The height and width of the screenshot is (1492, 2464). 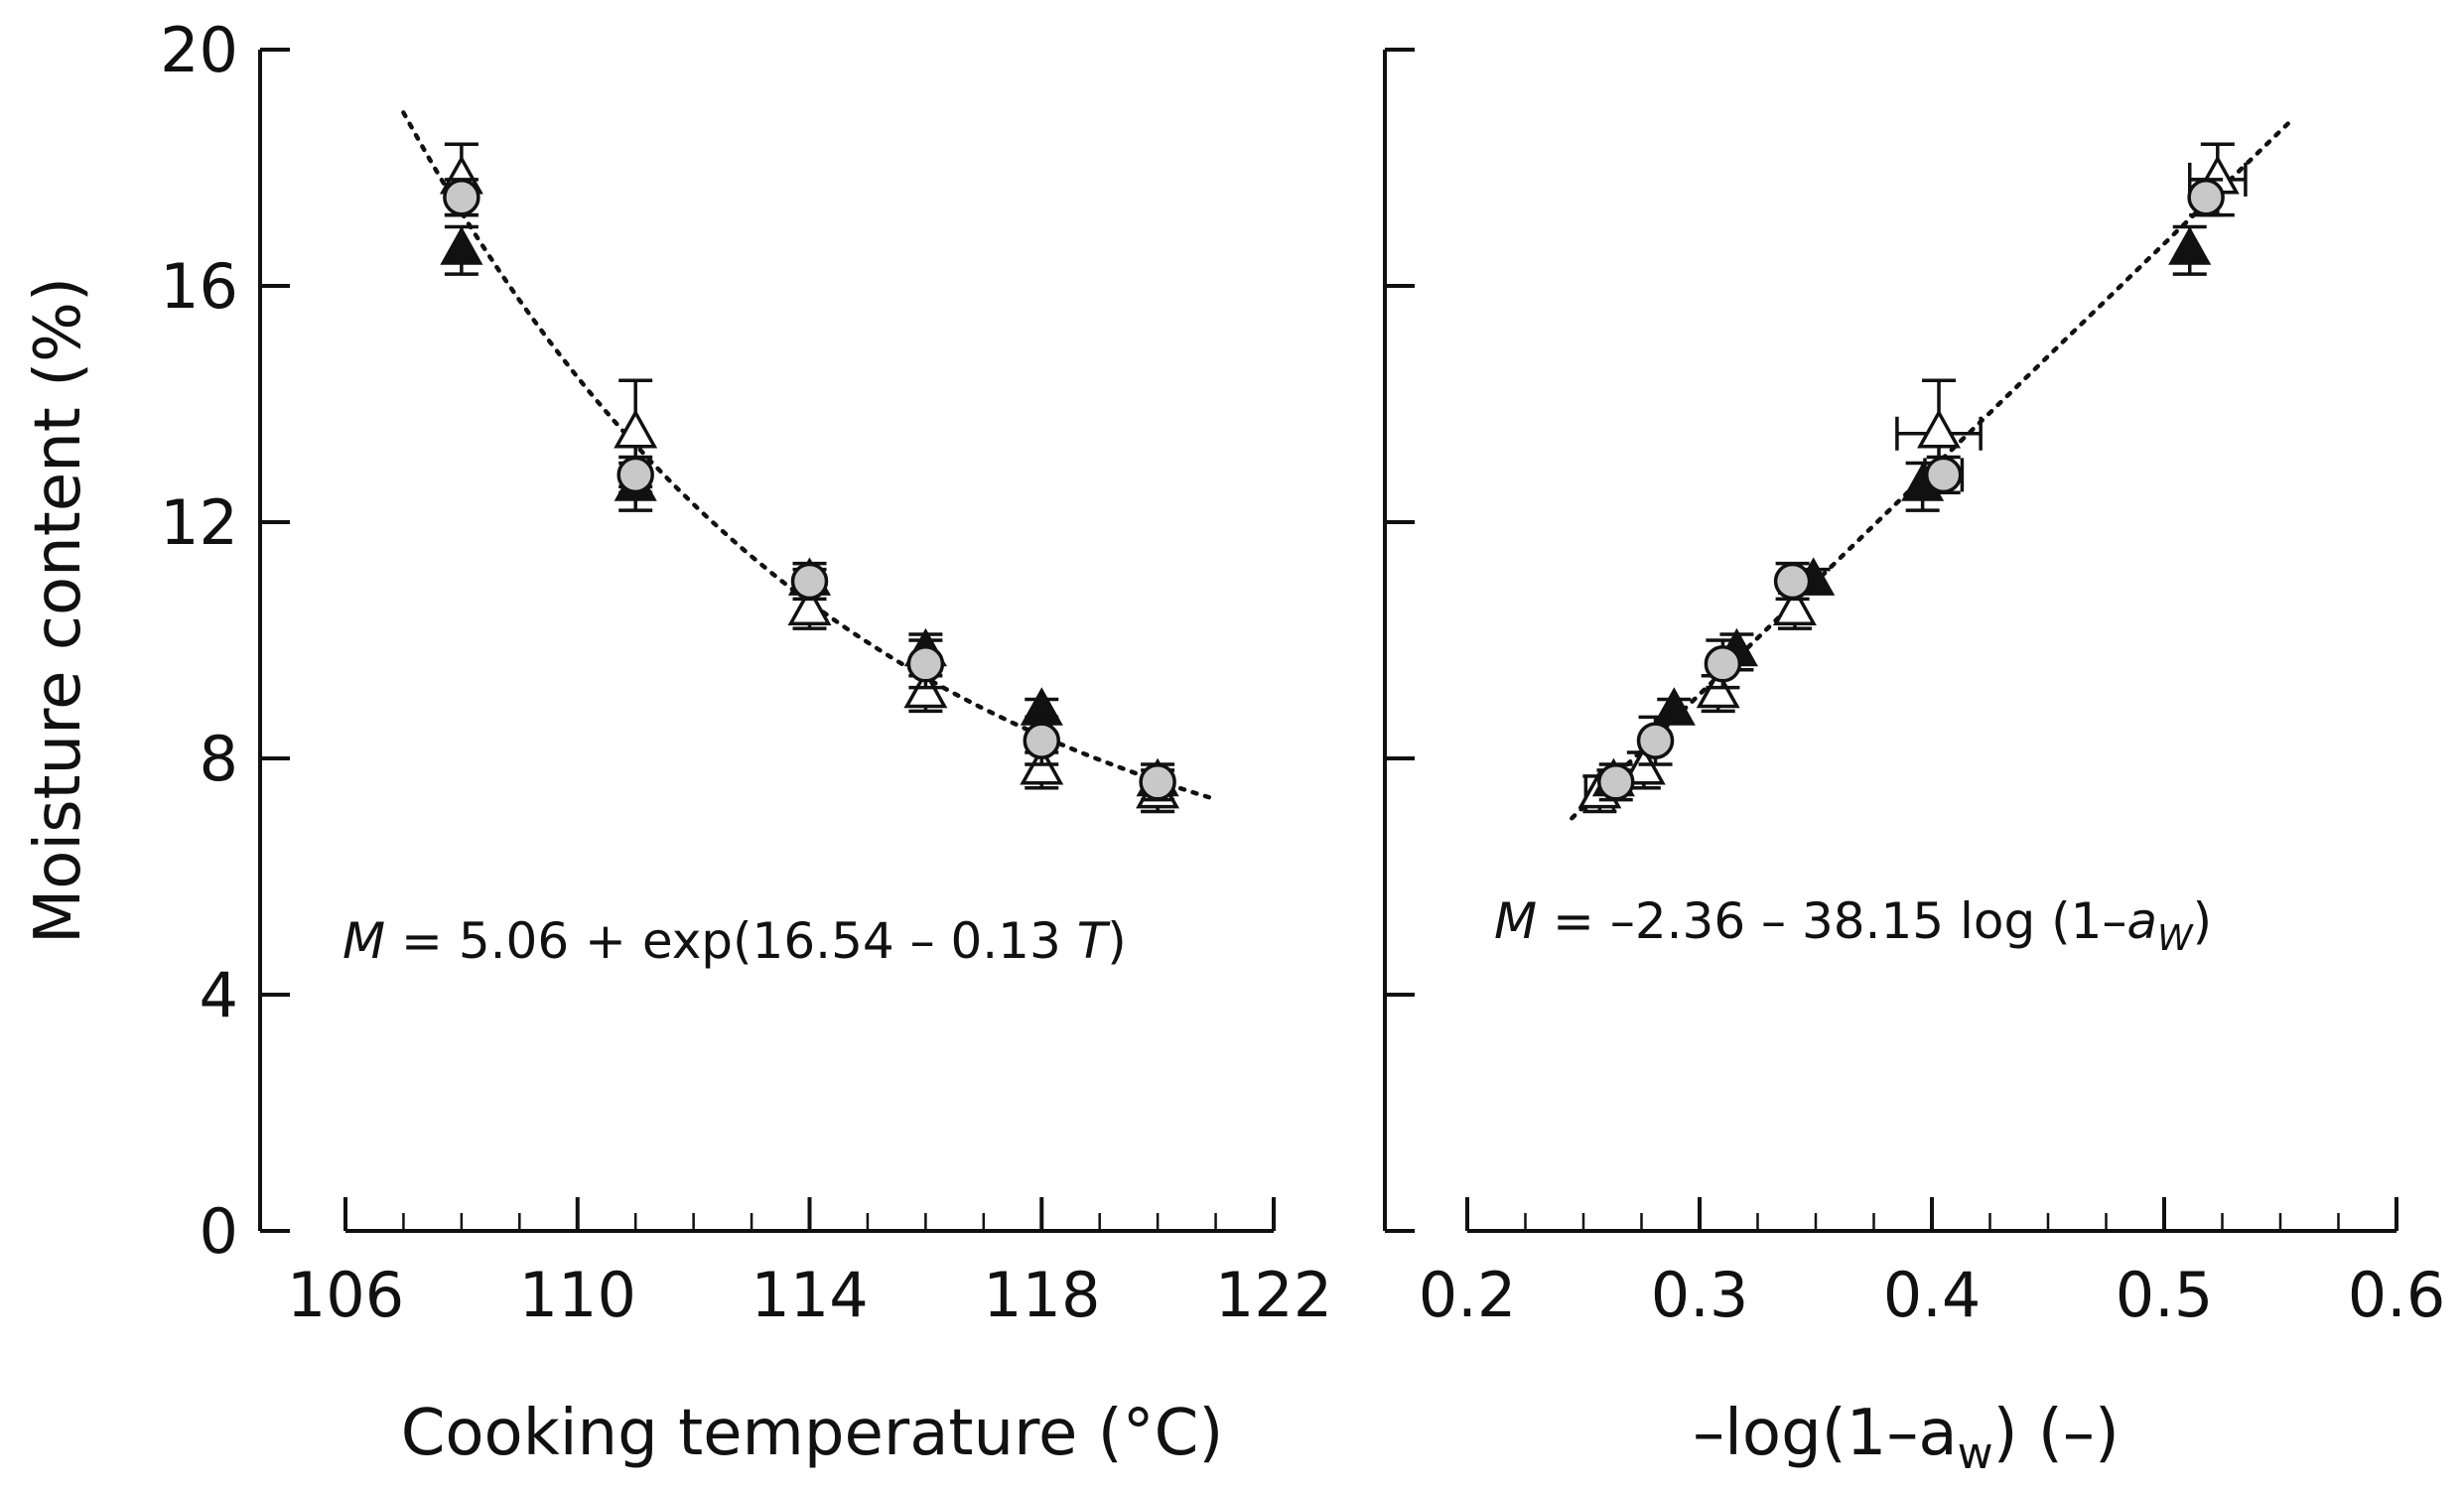 What do you see at coordinates (58, 610) in the screenshot?
I see `y-axis-title: Moisture content (%)` at bounding box center [58, 610].